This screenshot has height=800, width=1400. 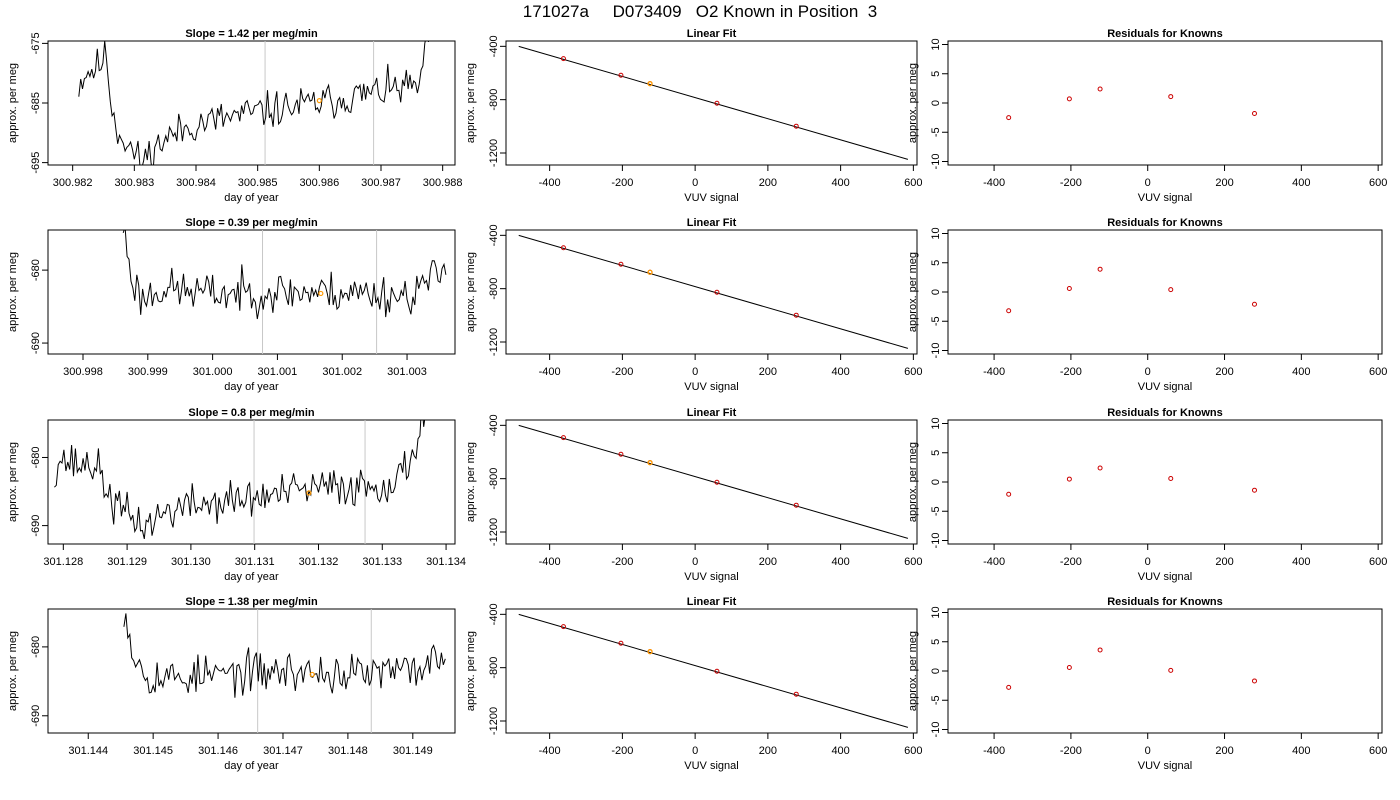 I want to click on x-tick-label: 301.134, so click(x=446, y=562).